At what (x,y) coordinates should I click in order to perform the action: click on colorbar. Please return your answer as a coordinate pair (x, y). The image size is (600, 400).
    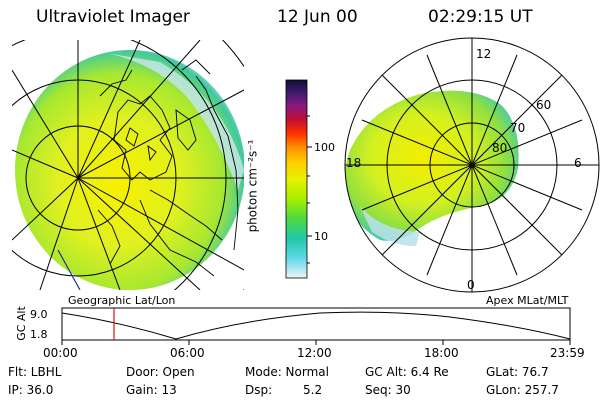
    Looking at the image, I should click on (296, 179).